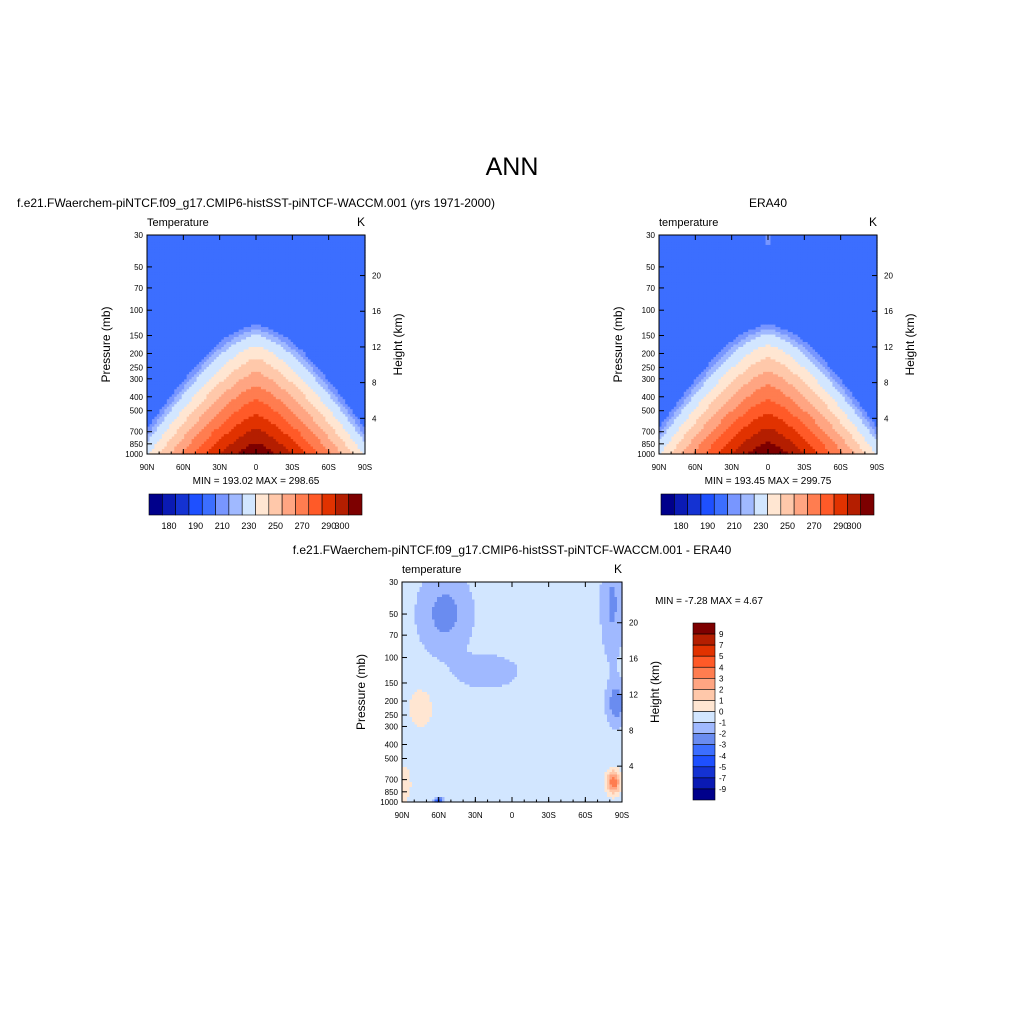  I want to click on figure-title: ANN, so click(512, 167).